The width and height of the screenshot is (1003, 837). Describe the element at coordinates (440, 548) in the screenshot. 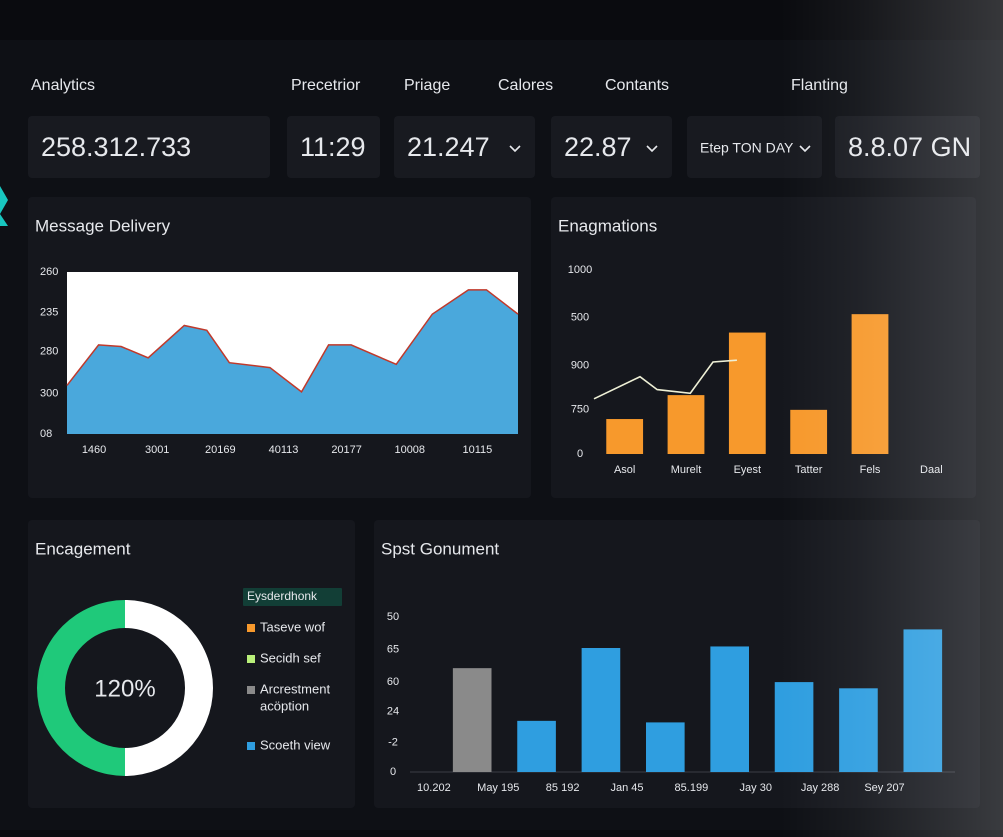

I see `panel-title: Spst Gonument` at that location.